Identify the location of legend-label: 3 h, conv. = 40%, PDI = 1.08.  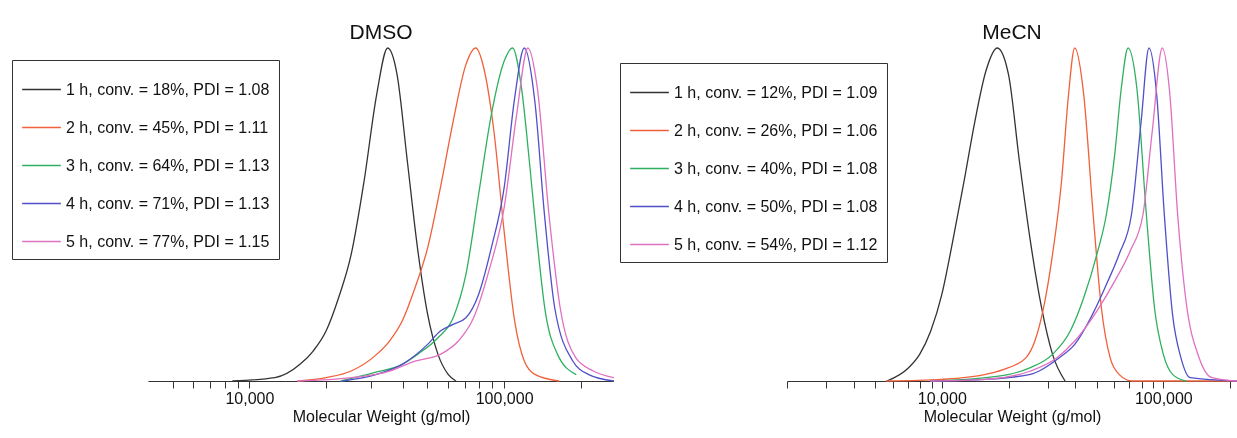
(776, 168).